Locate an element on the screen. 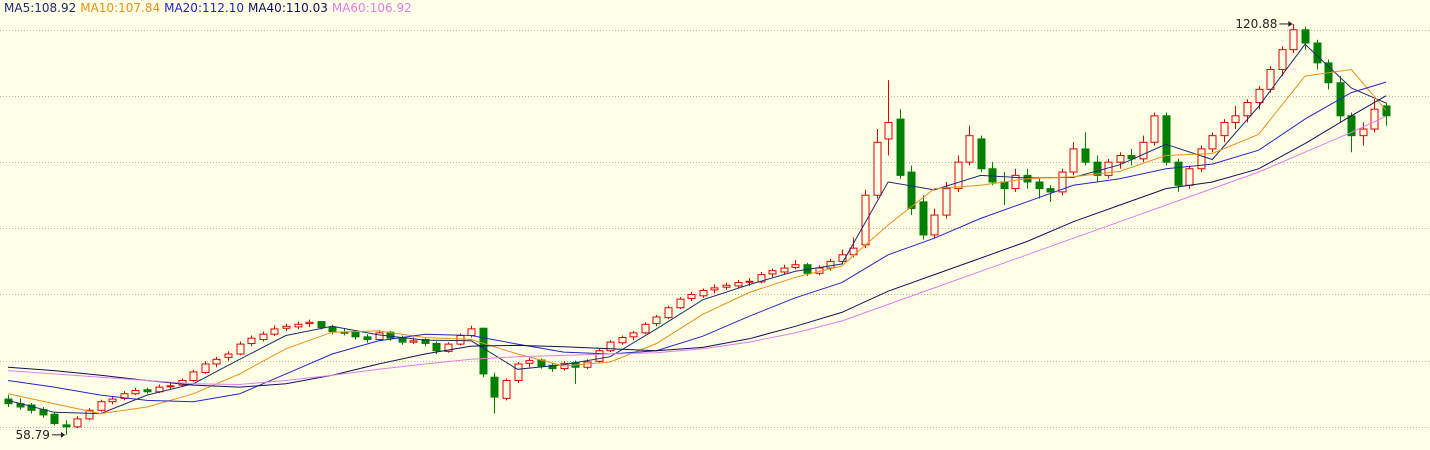  legend-entry: MA40:110.03 is located at coordinates (288, 8).